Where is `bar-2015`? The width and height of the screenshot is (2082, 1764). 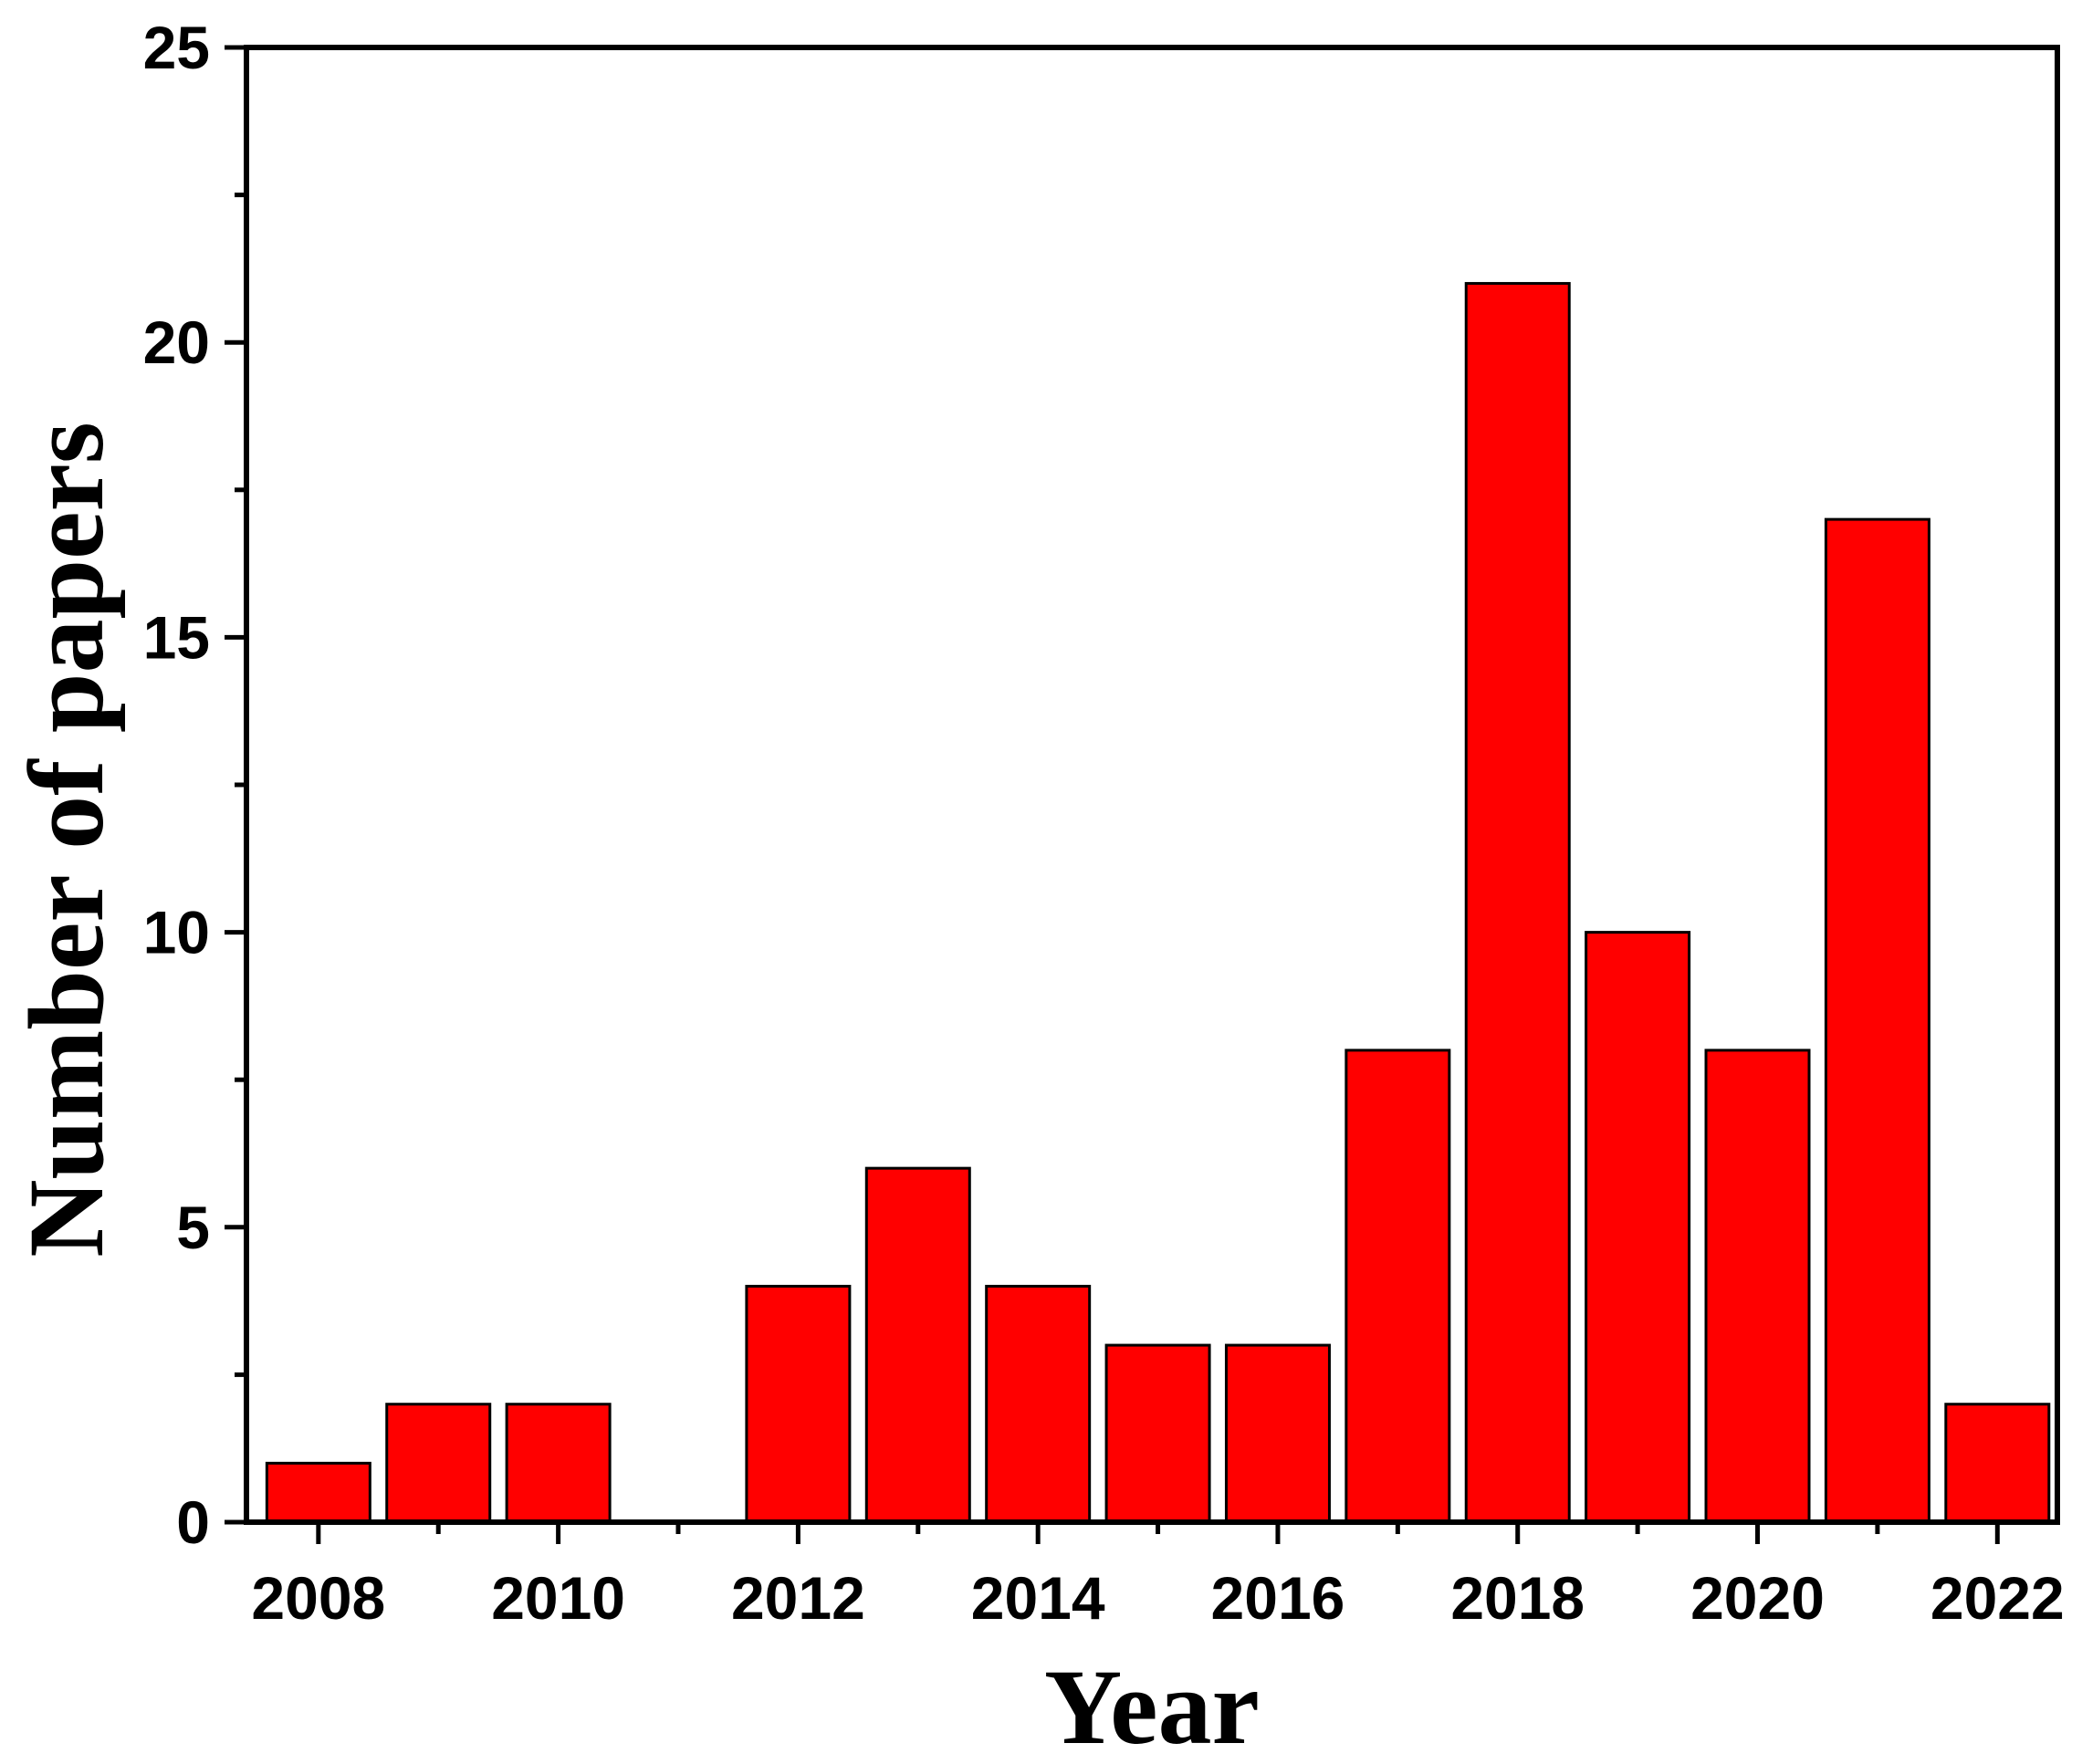 bar-2015 is located at coordinates (1158, 1433).